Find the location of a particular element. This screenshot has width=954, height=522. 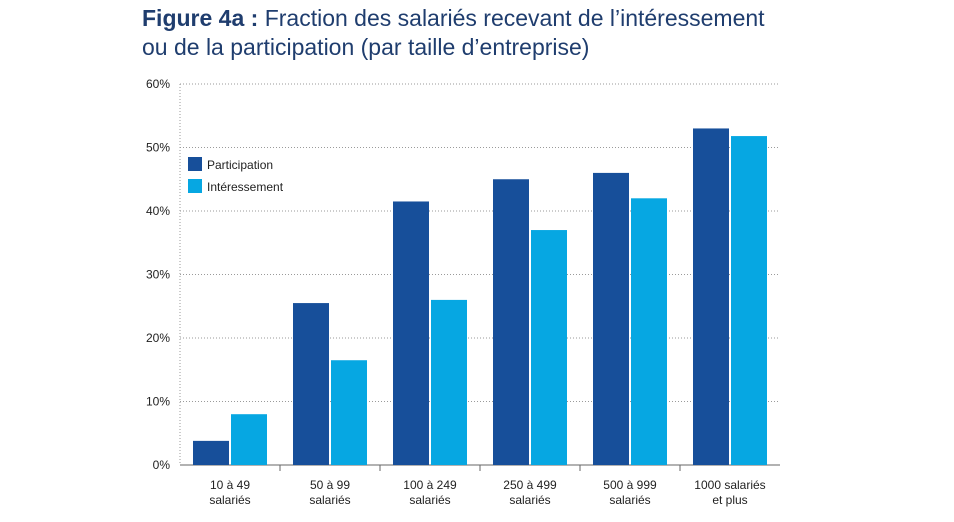

x-category-label: 10 à 49 is located at coordinates (230, 485).